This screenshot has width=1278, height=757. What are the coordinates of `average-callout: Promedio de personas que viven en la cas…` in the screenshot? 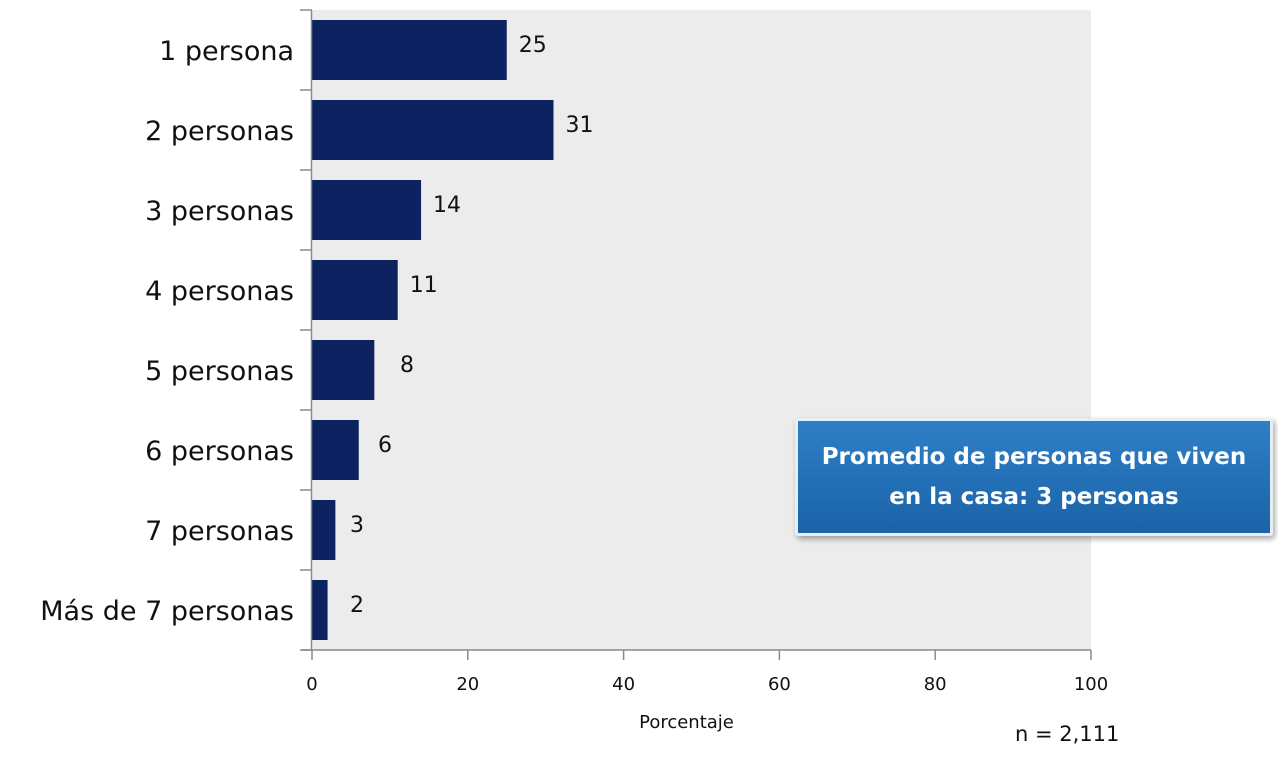 It's located at (1034, 477).